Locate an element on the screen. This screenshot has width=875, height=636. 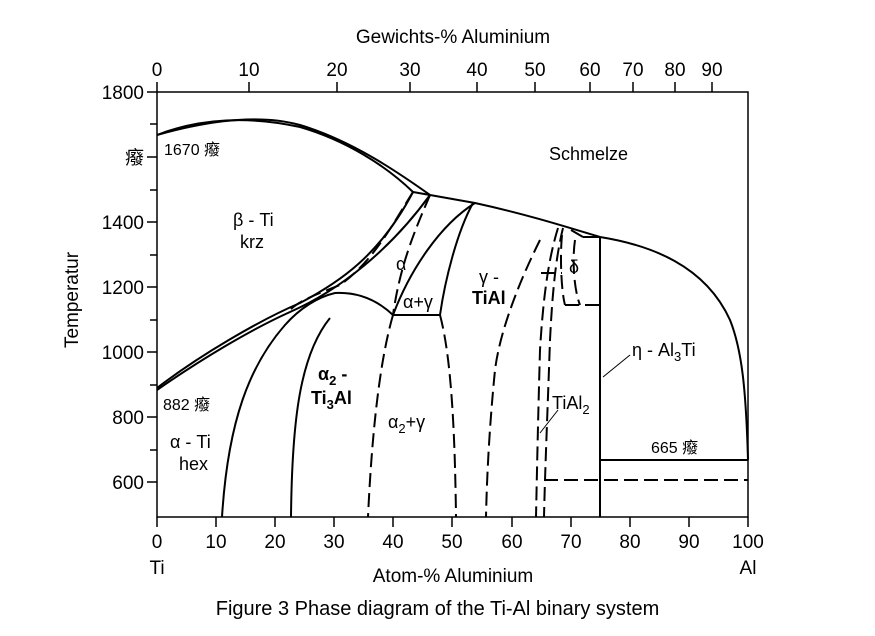
left-tick-label: 1000 is located at coordinates (123, 353).